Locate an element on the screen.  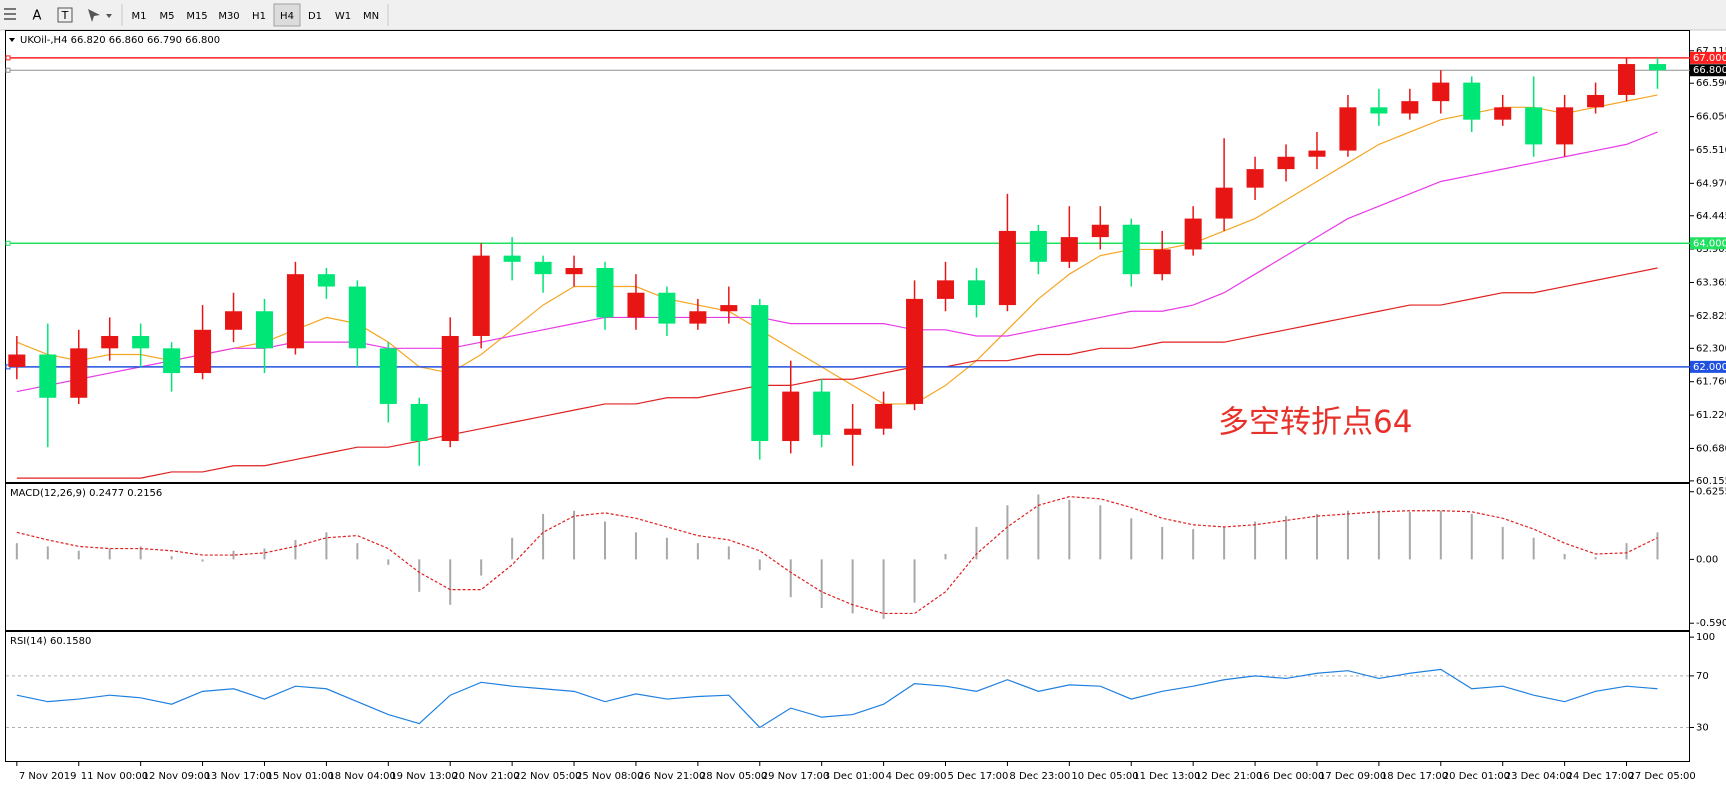
level-label: 67.000 is located at coordinates (1709, 58).